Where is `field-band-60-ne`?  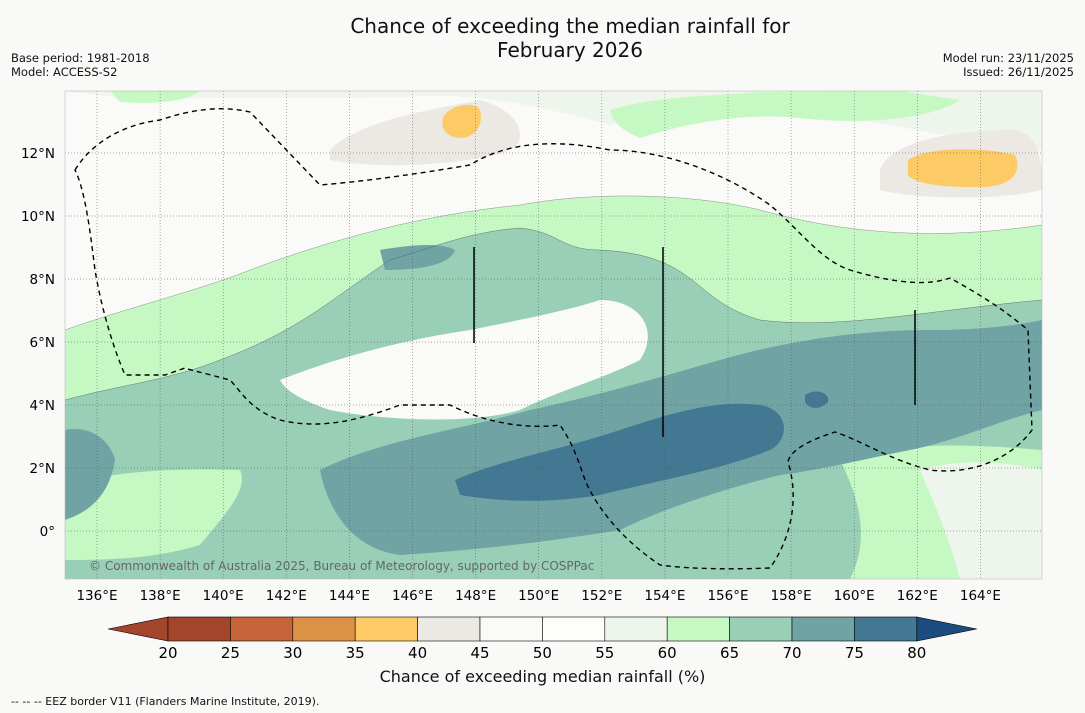
field-band-60-ne is located at coordinates (785, 114).